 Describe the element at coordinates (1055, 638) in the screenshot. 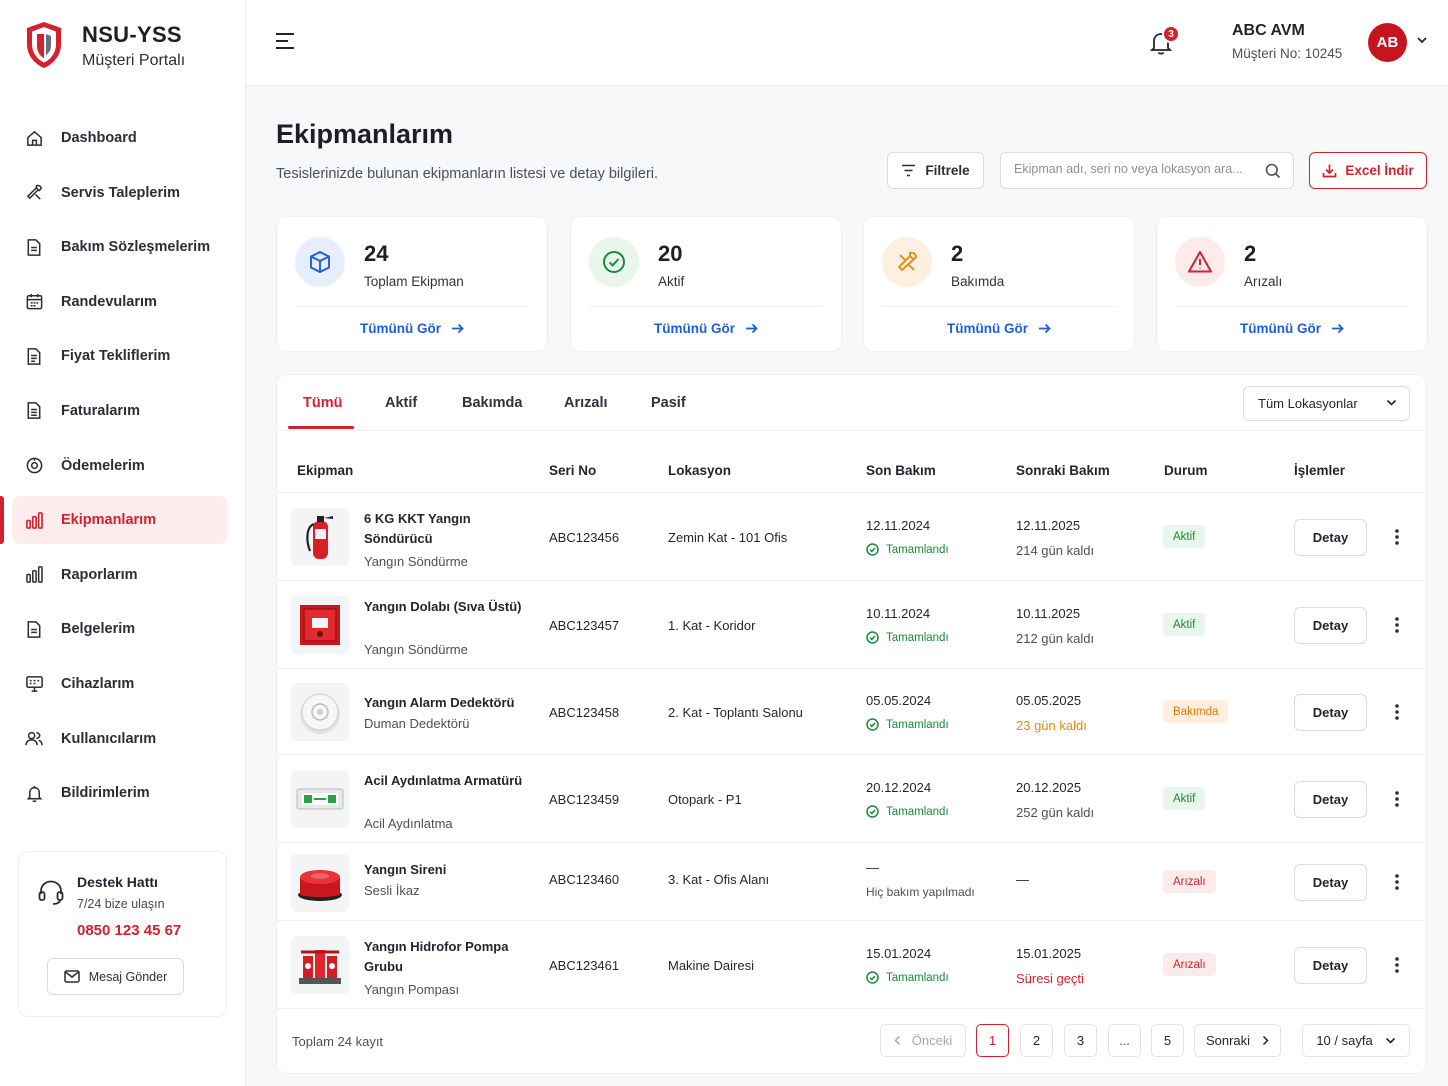

I see `next-maintenance-note: 212 gün kaldı` at that location.